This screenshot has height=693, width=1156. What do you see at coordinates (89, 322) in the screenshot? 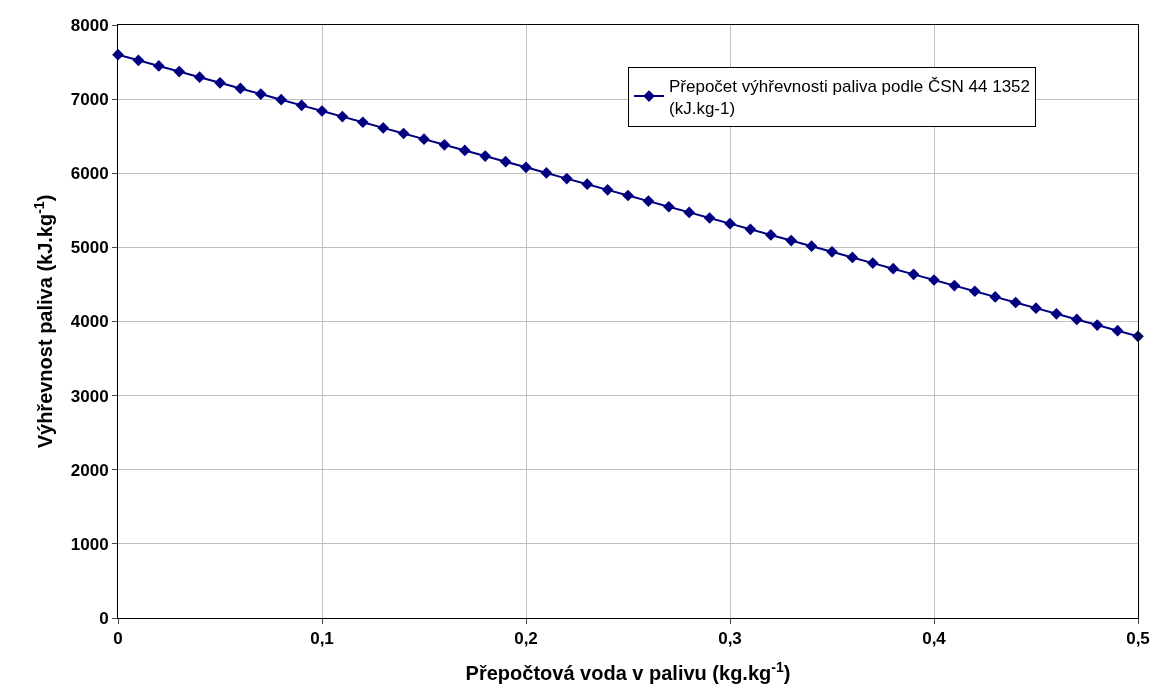
I see `y-tick-label: 4000` at bounding box center [89, 322].